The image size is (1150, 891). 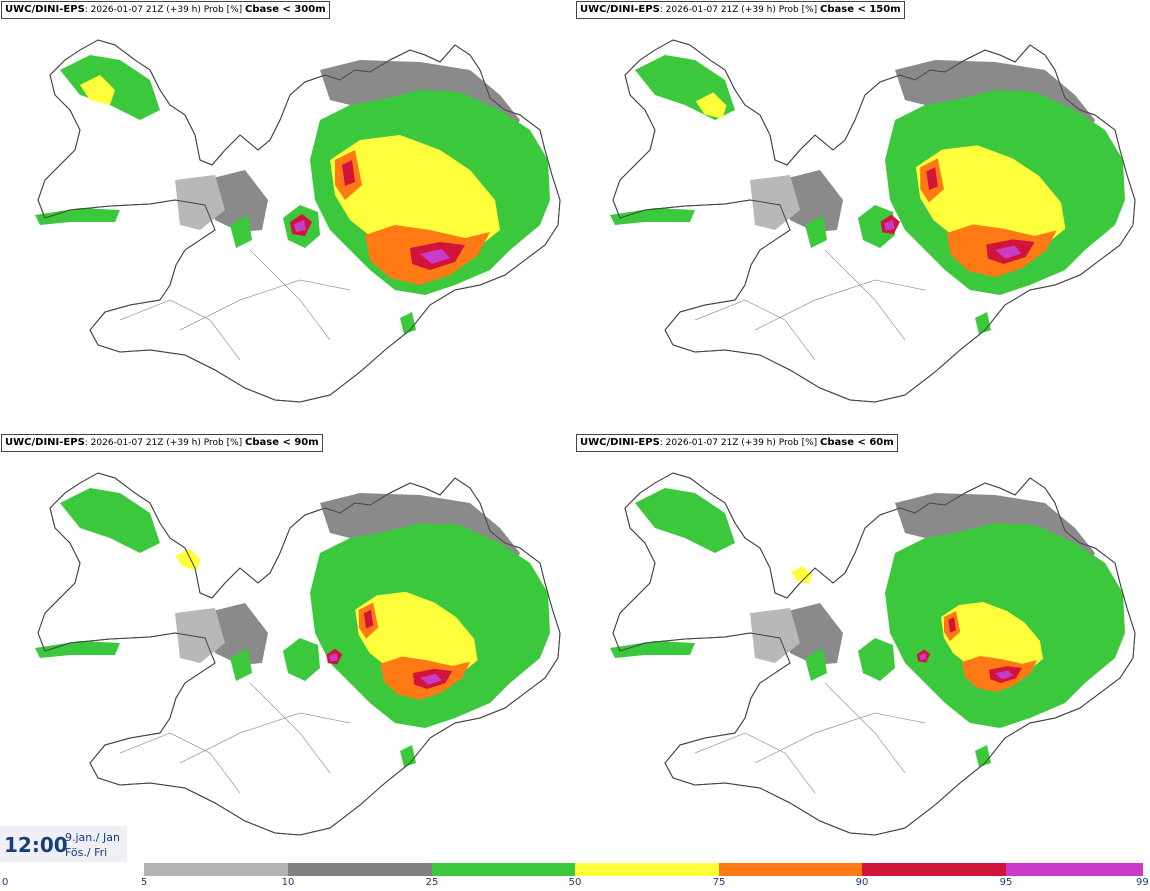 What do you see at coordinates (36, 845) in the screenshot?
I see `valid-time: 12:00` at bounding box center [36, 845].